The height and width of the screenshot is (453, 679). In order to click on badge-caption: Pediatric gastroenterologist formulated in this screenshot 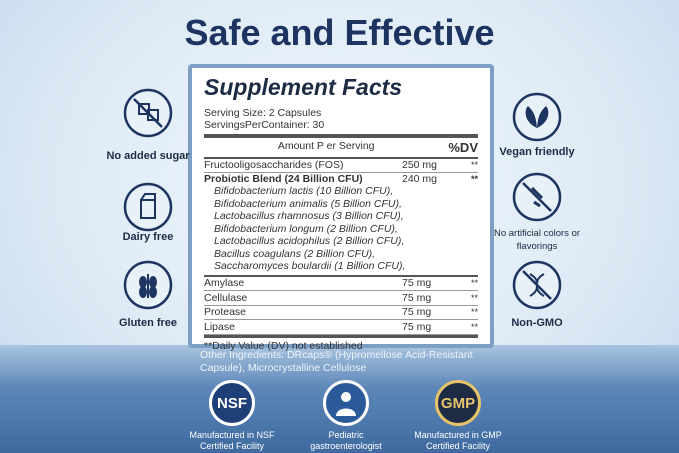, I will do `click(346, 441)`.